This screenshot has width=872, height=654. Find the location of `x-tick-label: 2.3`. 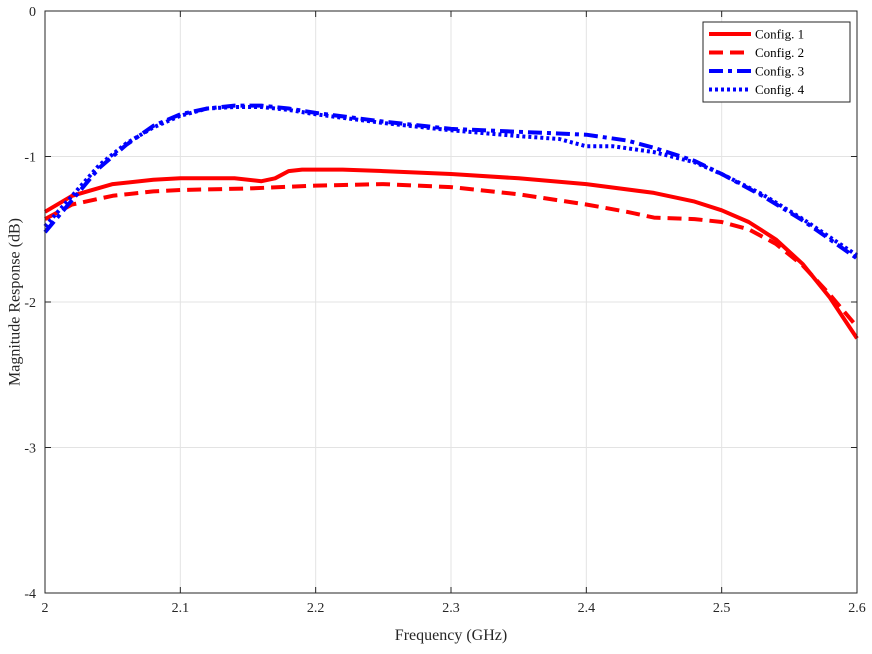

x-tick-label: 2.3 is located at coordinates (451, 608).